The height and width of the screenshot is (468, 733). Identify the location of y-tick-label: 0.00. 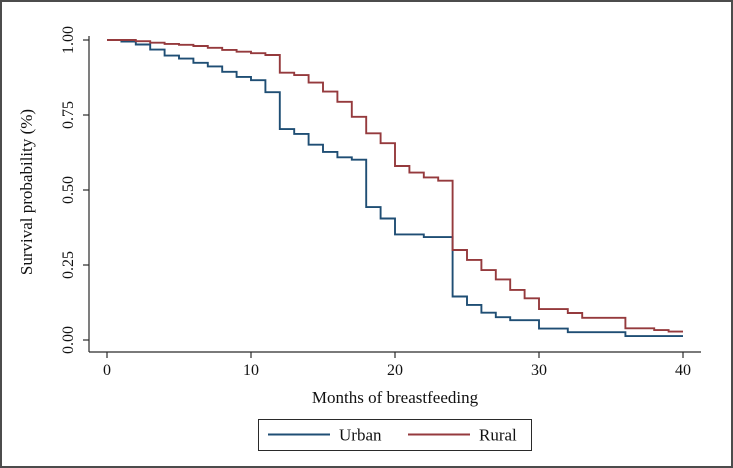
(68, 340).